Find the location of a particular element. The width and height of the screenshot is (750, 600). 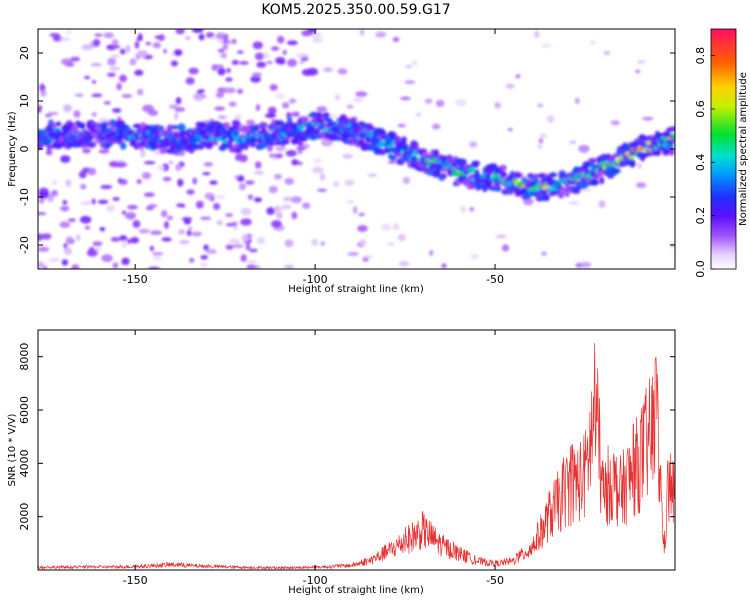

spectrogram-y-tick-label-3: 10 is located at coordinates (24, 101).